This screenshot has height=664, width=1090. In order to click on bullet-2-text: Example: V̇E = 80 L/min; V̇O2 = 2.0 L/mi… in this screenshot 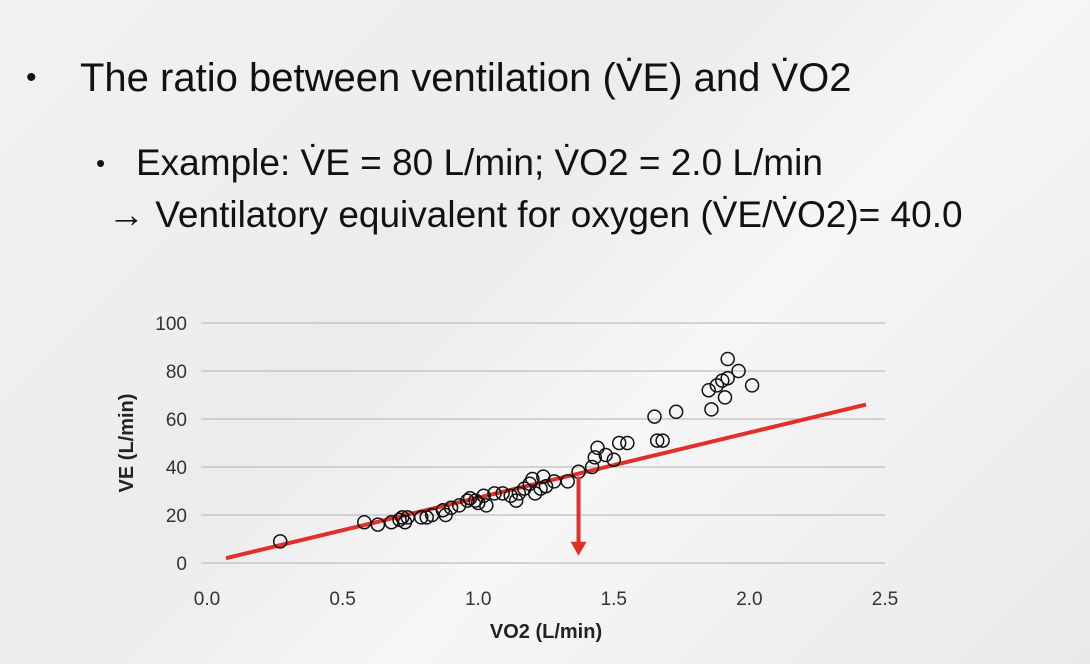, I will do `click(479, 162)`.